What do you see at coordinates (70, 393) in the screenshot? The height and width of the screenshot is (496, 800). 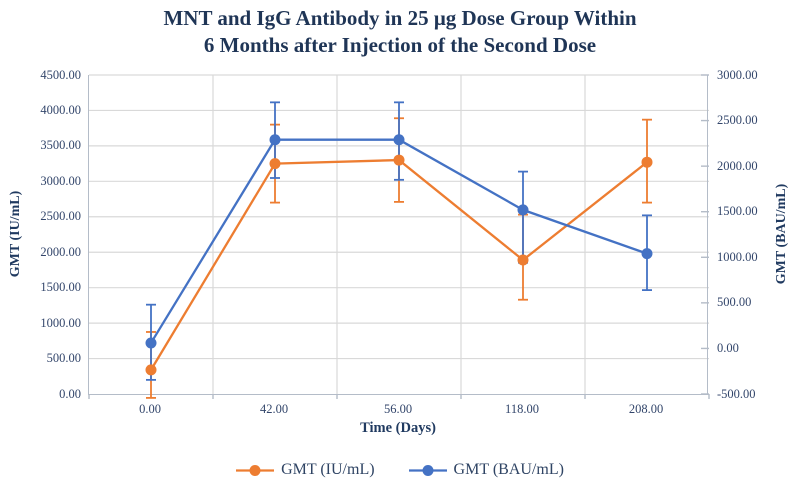 I see `left-axis-tick-label: 0.00` at bounding box center [70, 393].